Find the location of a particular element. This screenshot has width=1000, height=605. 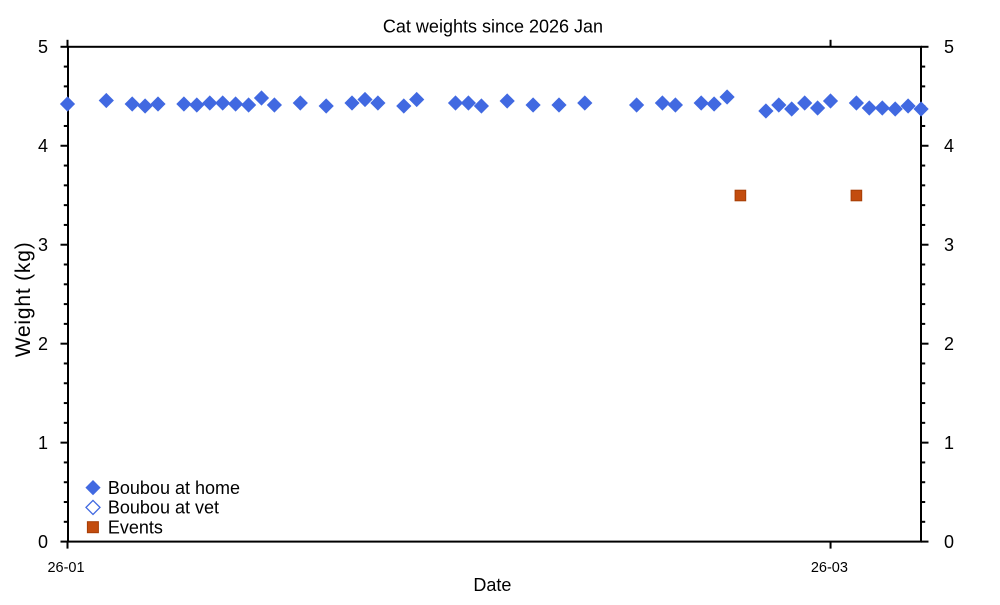

svg-text: Boubou at home is located at coordinates (174, 488).